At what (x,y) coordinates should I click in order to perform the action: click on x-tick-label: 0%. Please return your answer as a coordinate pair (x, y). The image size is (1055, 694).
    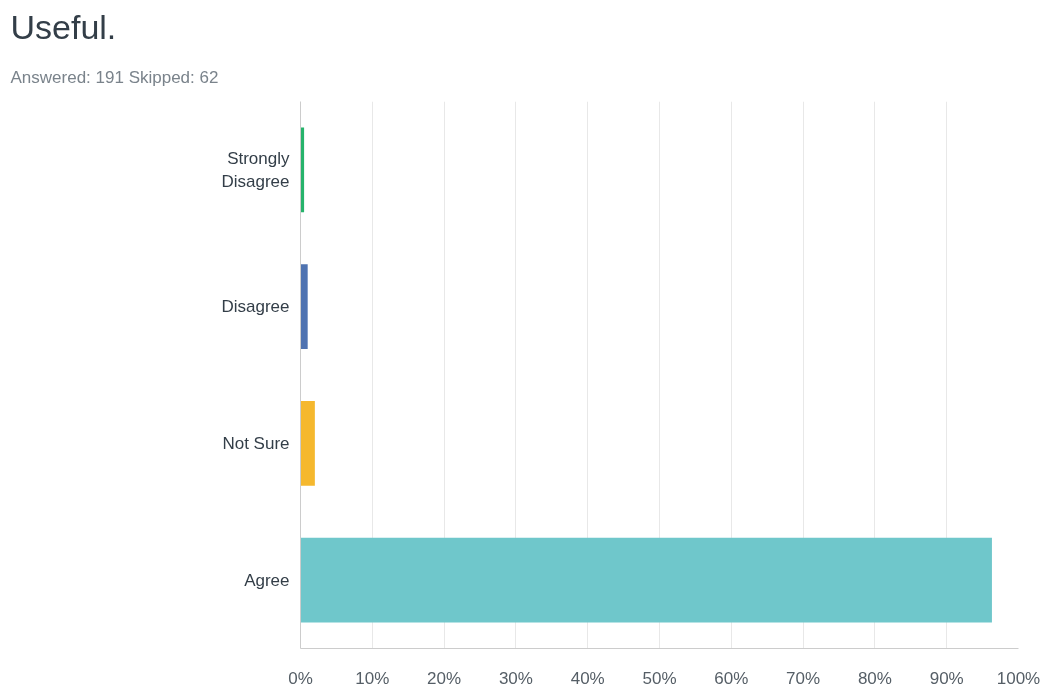
    Looking at the image, I should click on (300, 678).